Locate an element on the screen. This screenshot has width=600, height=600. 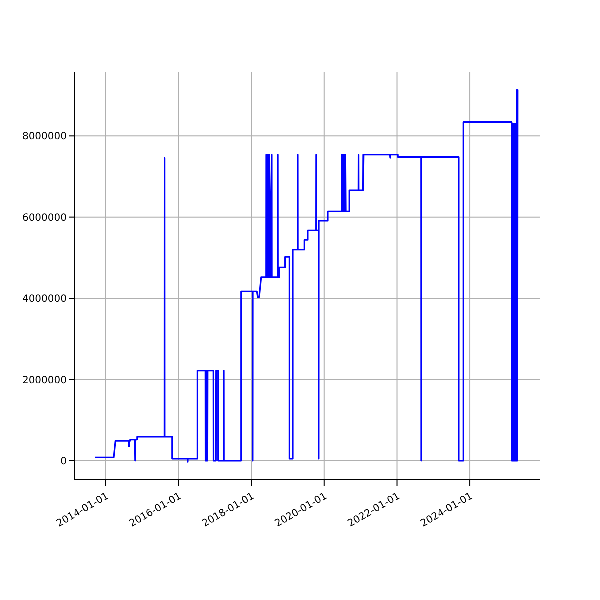
y-tick-label: 8000000 is located at coordinates (44, 137).